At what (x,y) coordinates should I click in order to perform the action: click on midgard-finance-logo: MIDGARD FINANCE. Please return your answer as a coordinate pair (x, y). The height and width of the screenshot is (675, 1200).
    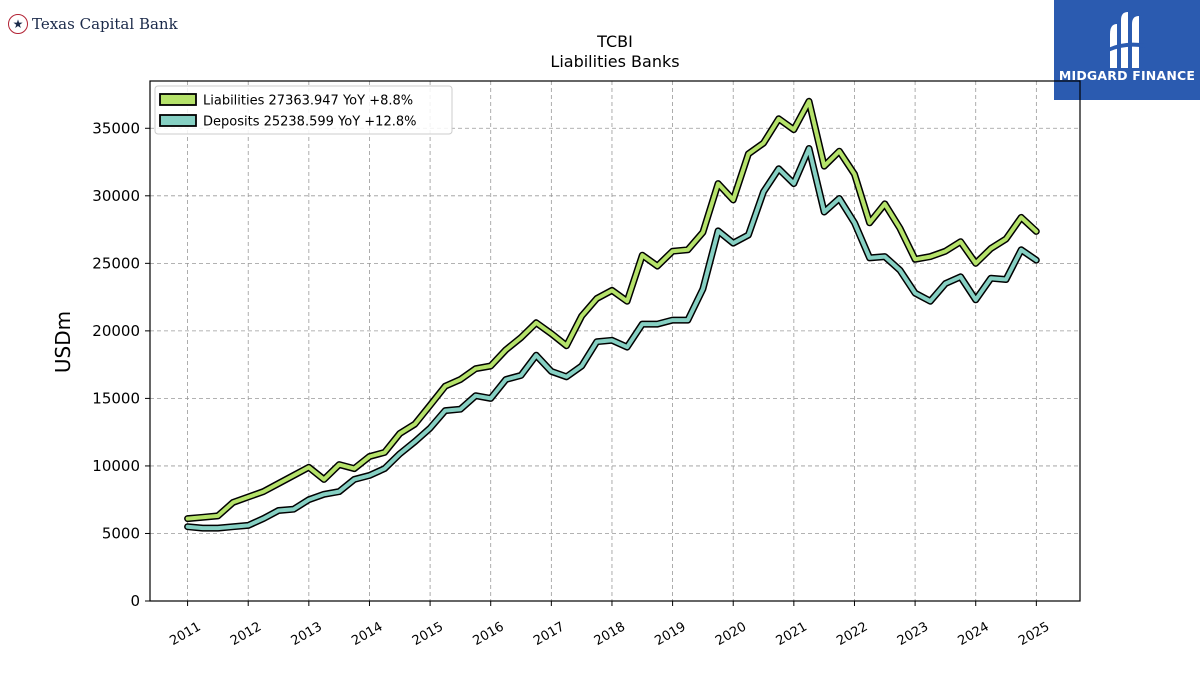
    Looking at the image, I should click on (1127, 50).